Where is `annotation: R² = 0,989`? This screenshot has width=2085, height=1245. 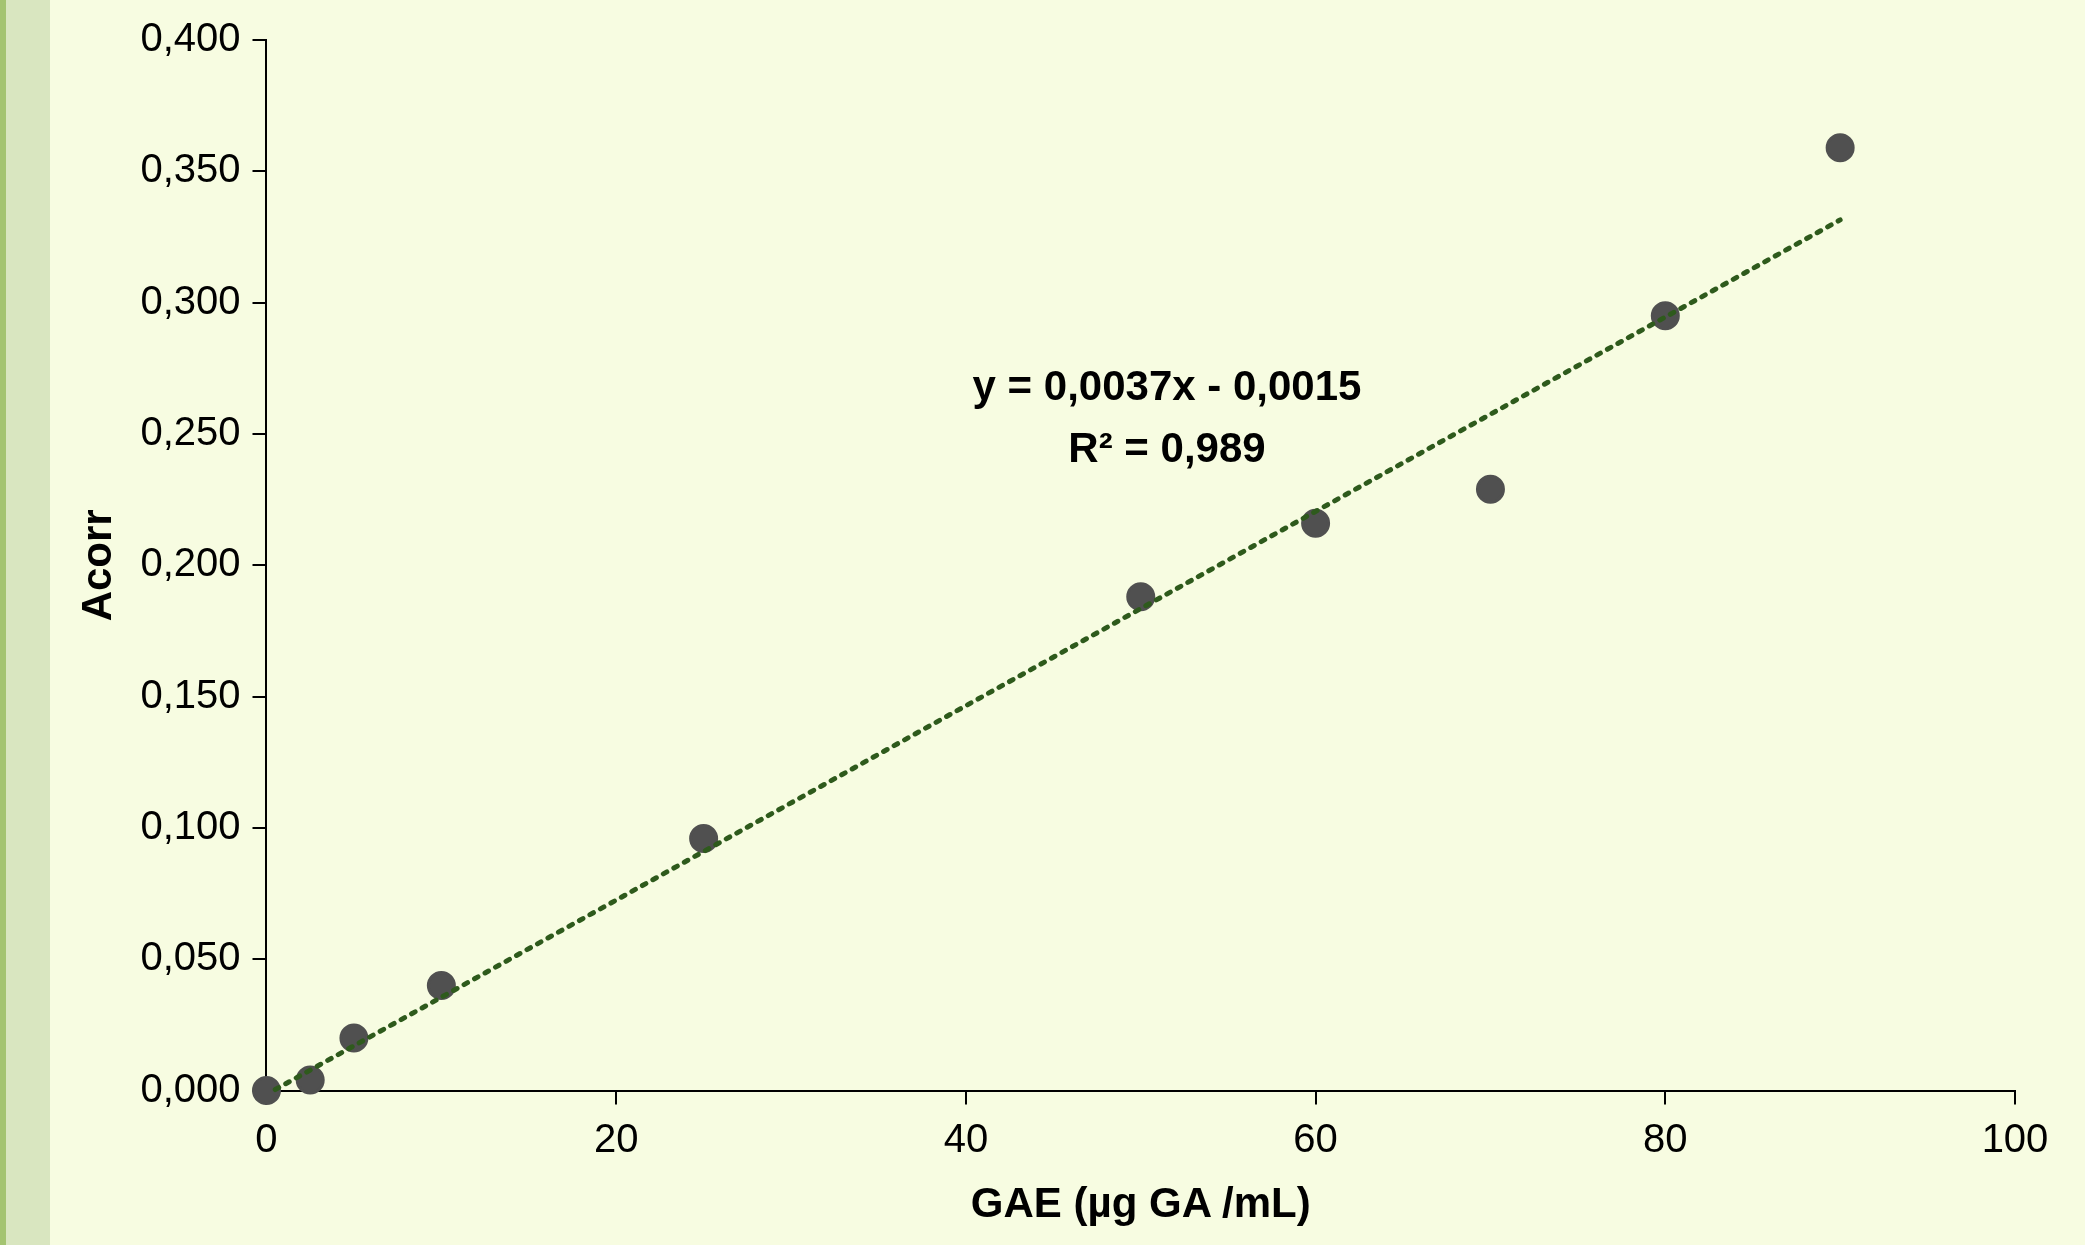
annotation: R² = 0,989 is located at coordinates (1167, 447).